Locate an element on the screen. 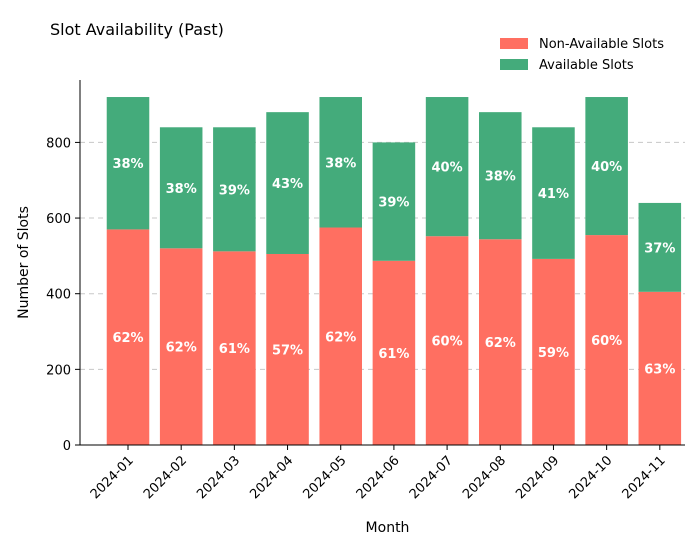 This screenshot has height=550, width=700. x-tick-label: 2024-11 is located at coordinates (644, 477).